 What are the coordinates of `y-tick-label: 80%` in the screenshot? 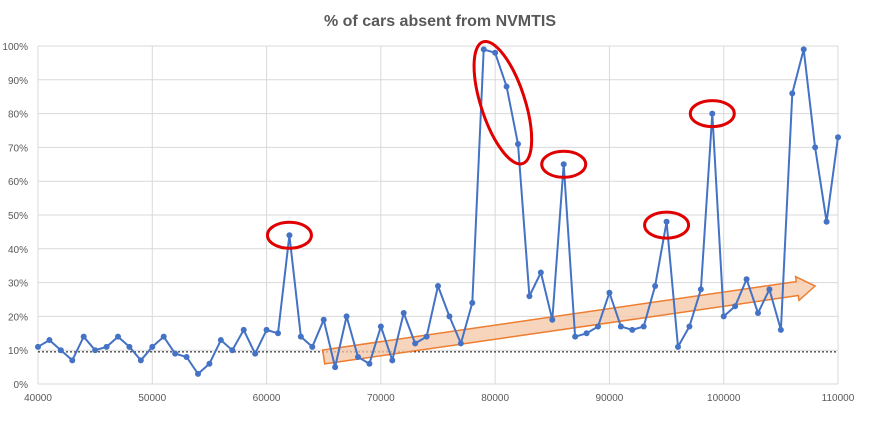 It's located at (18, 115).